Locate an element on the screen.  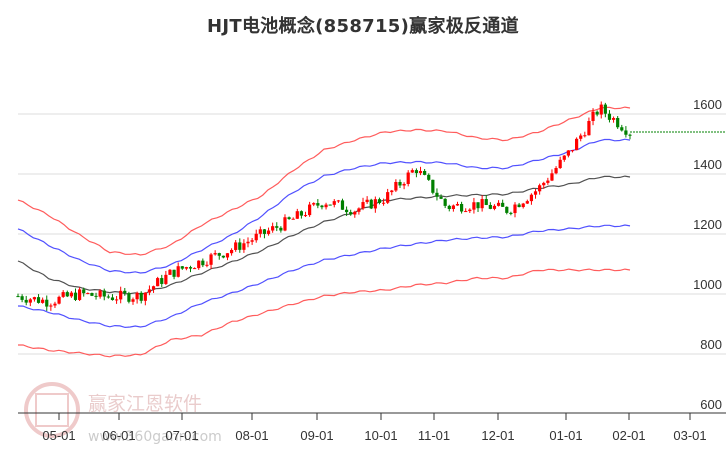
x-tick-label: 12-01 is located at coordinates (497, 435).